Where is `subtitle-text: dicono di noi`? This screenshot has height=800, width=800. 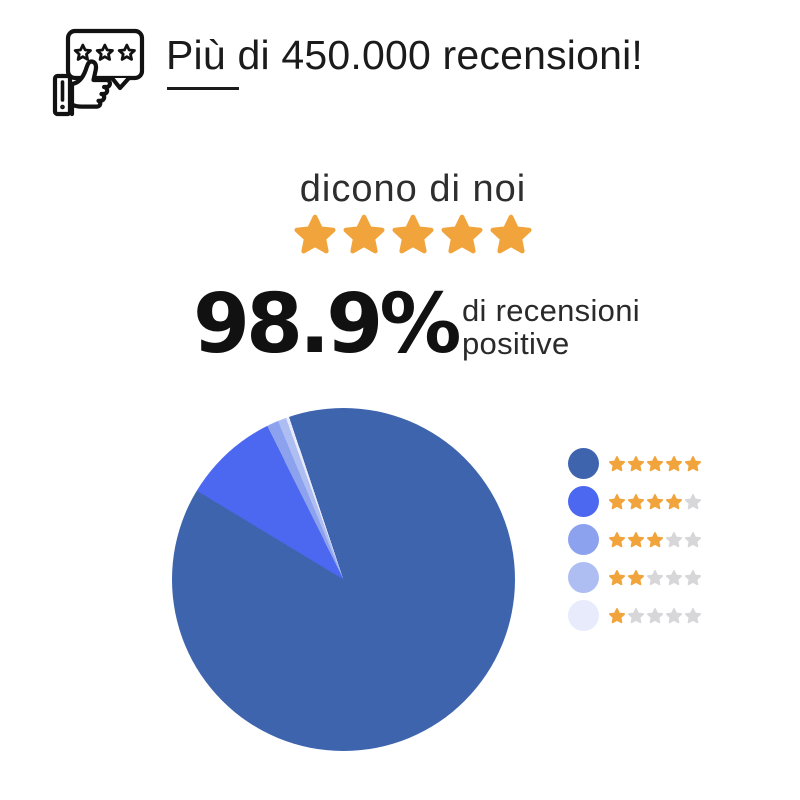
subtitle-text: dicono di noi is located at coordinates (413, 189).